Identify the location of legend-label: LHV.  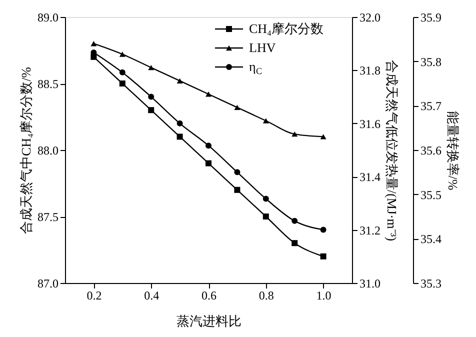
(262, 47).